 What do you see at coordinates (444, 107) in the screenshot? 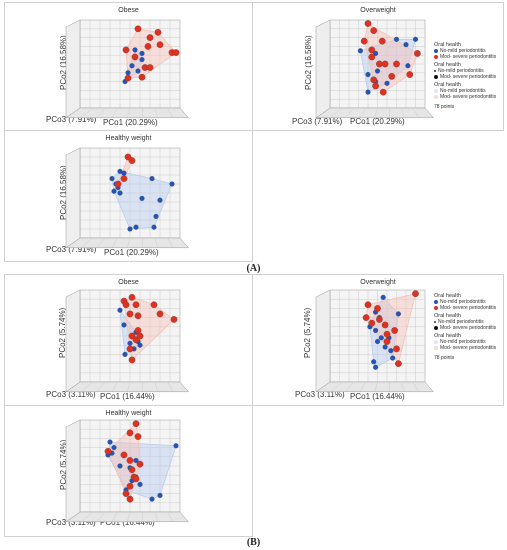
I see `points-count: 78 points` at bounding box center [444, 107].